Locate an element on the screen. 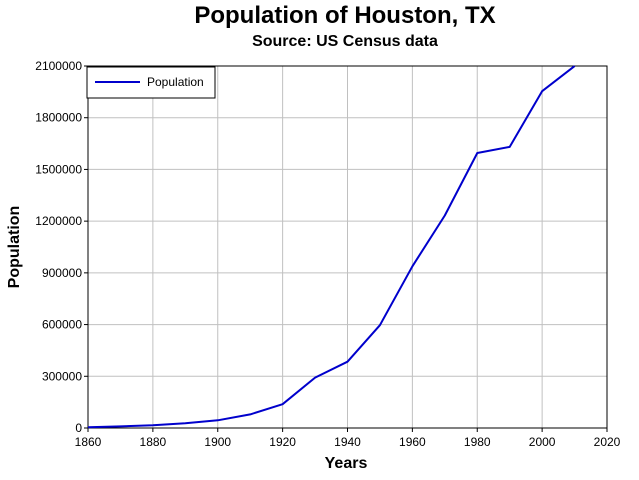 The height and width of the screenshot is (480, 639). y-tick-label: 1200000 is located at coordinates (58, 221).